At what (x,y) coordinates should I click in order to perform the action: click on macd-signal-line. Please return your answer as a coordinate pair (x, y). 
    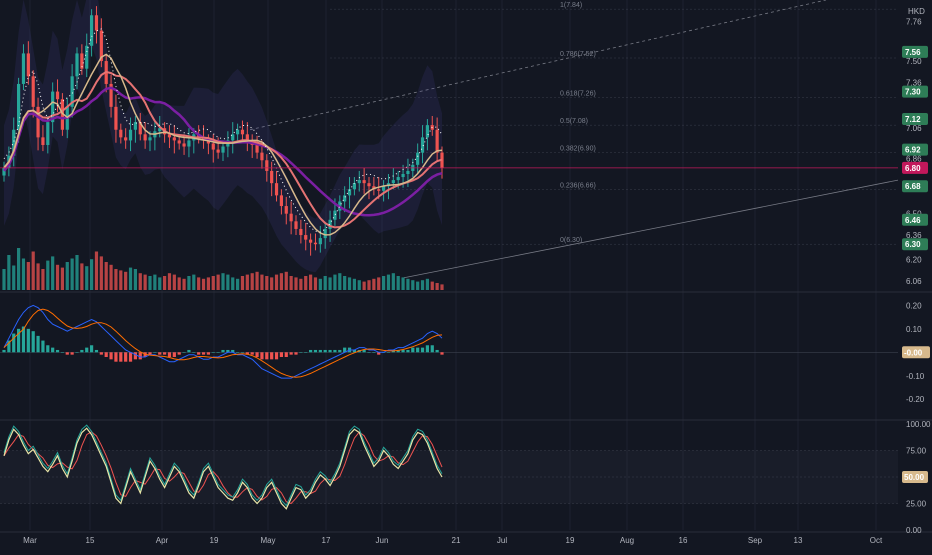
    Looking at the image, I should click on (223, 343).